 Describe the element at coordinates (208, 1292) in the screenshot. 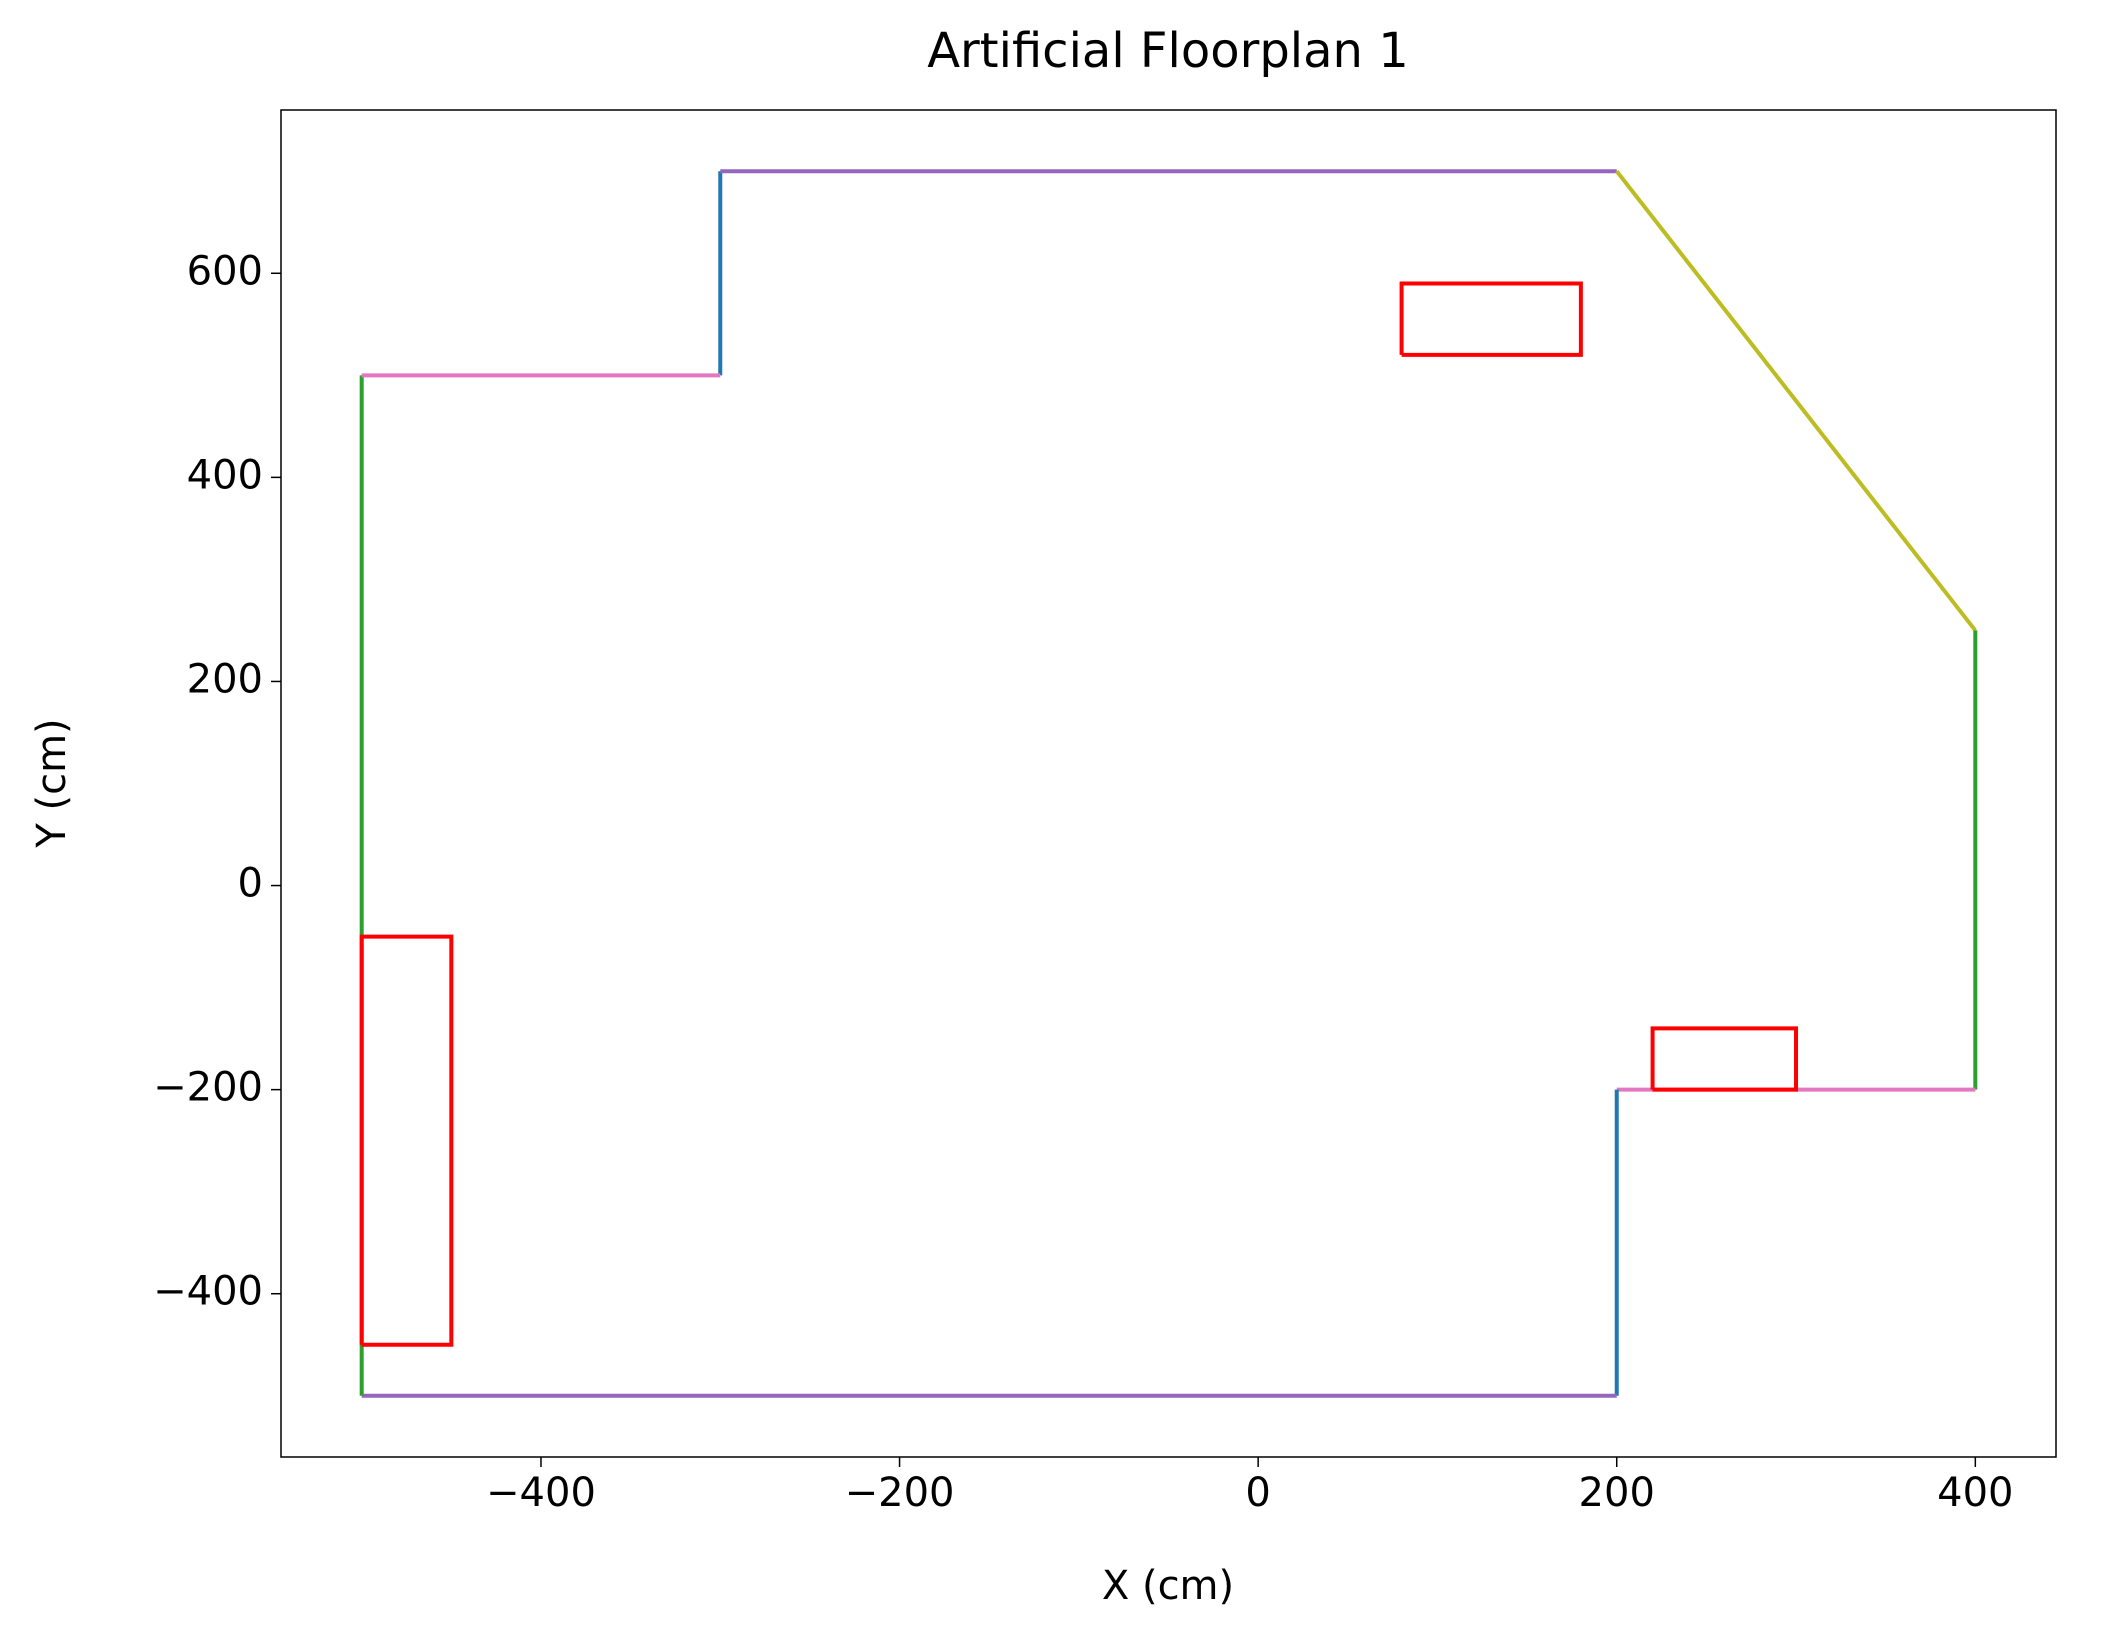

I see `y-tick-label: −400` at that location.